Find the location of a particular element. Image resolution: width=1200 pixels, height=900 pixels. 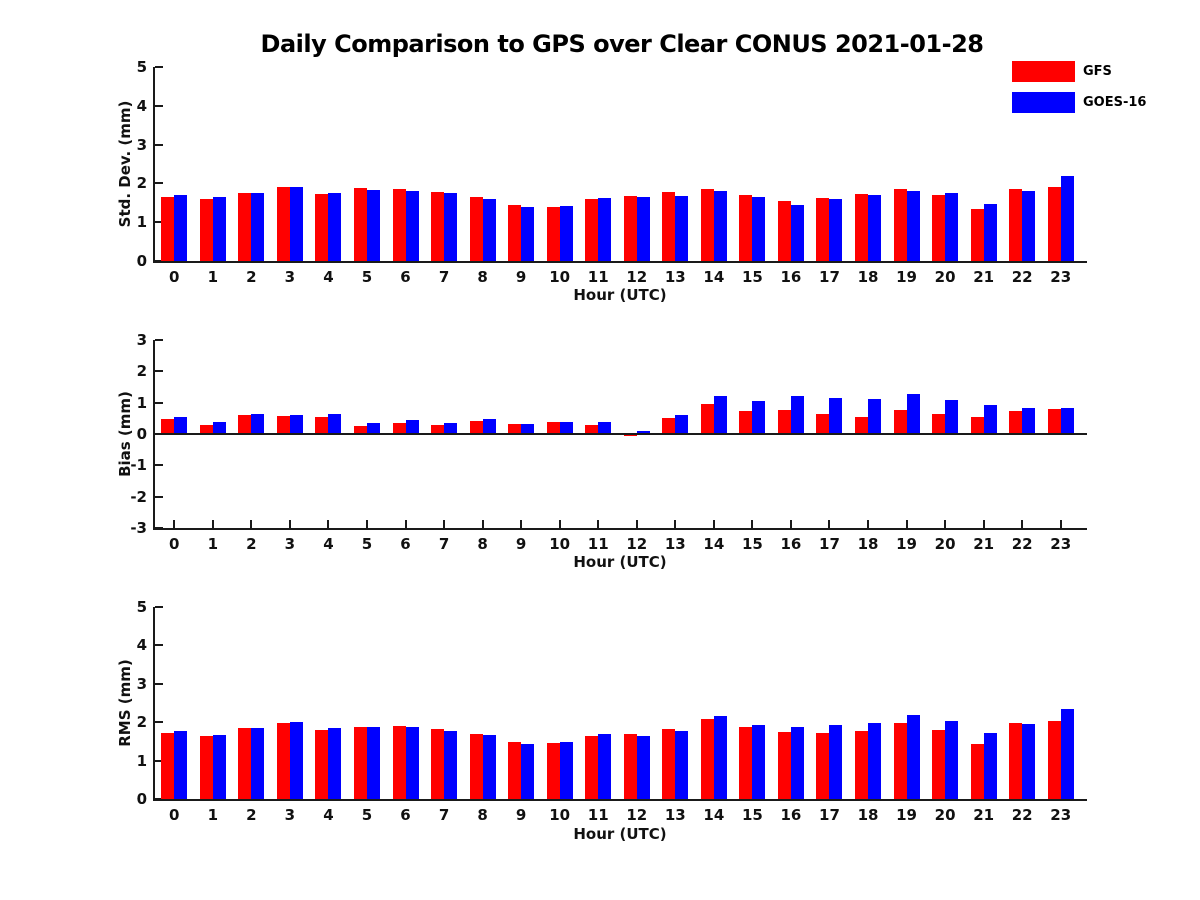

x-tick-label: 6 is located at coordinates (405, 815).